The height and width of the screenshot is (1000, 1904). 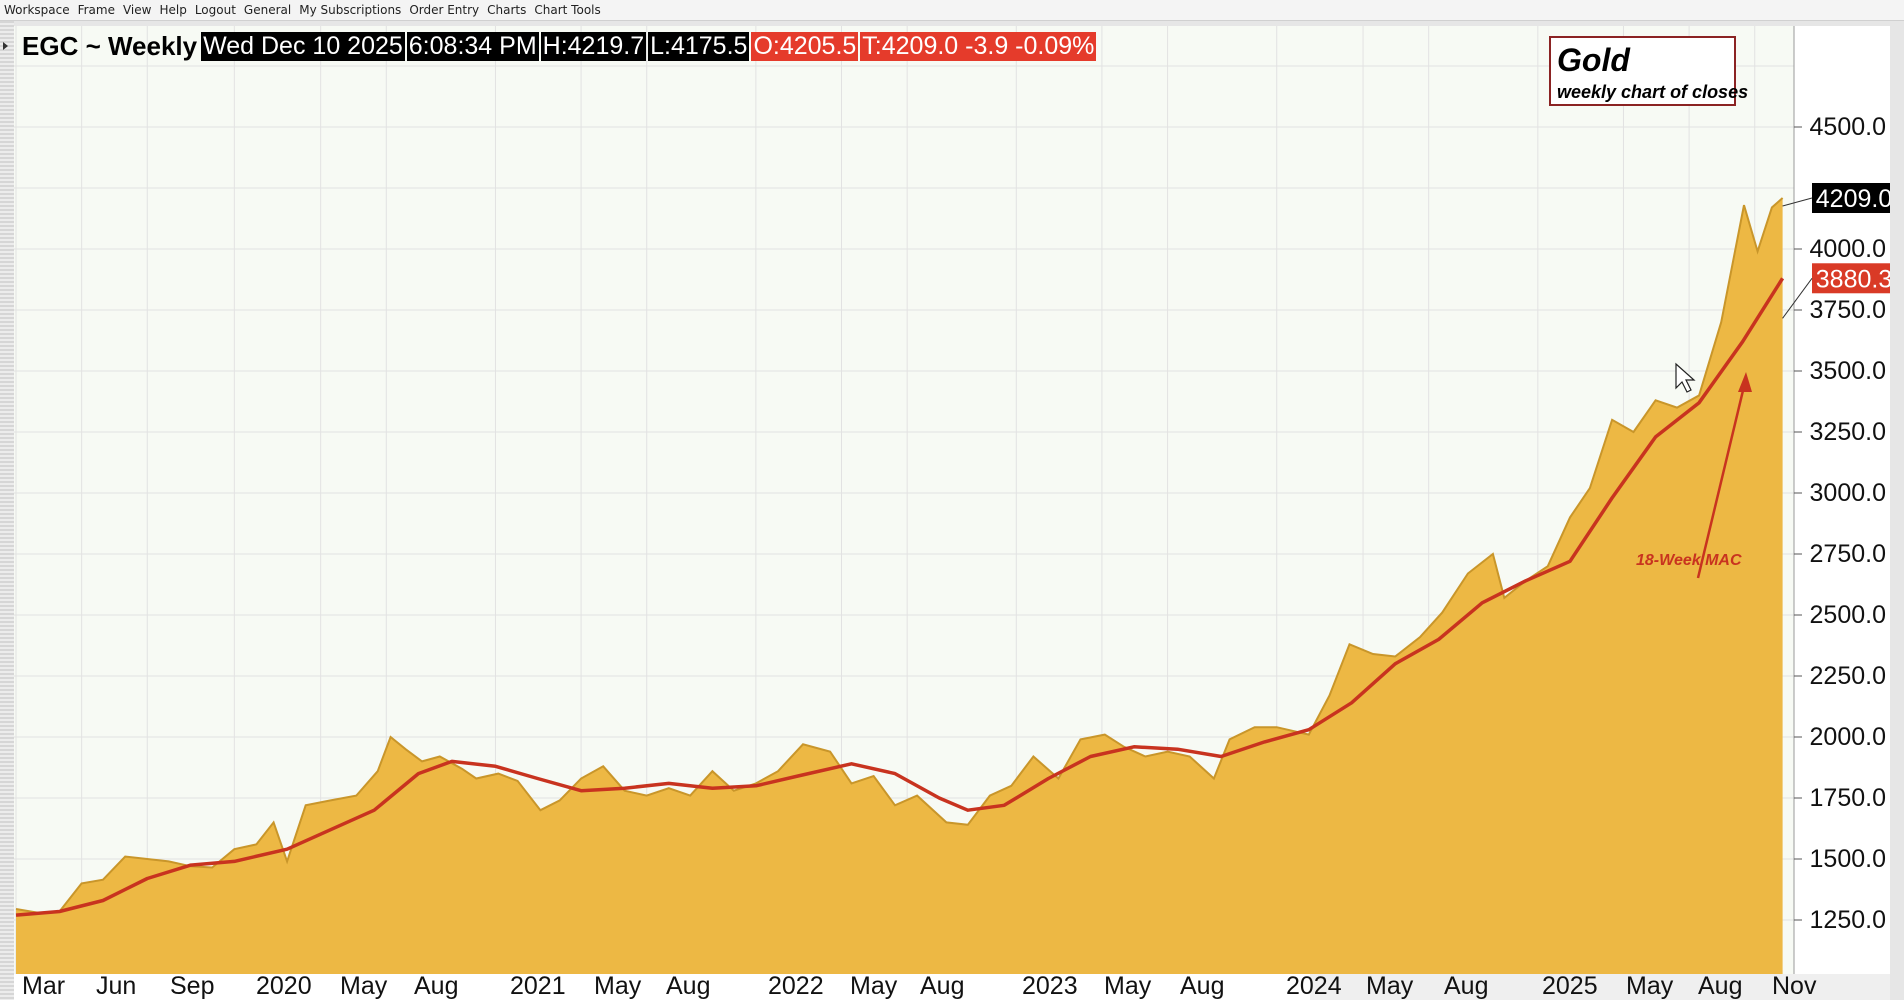 What do you see at coordinates (567, 10) in the screenshot?
I see `menu-item-chart-tools: Chart Tools` at bounding box center [567, 10].